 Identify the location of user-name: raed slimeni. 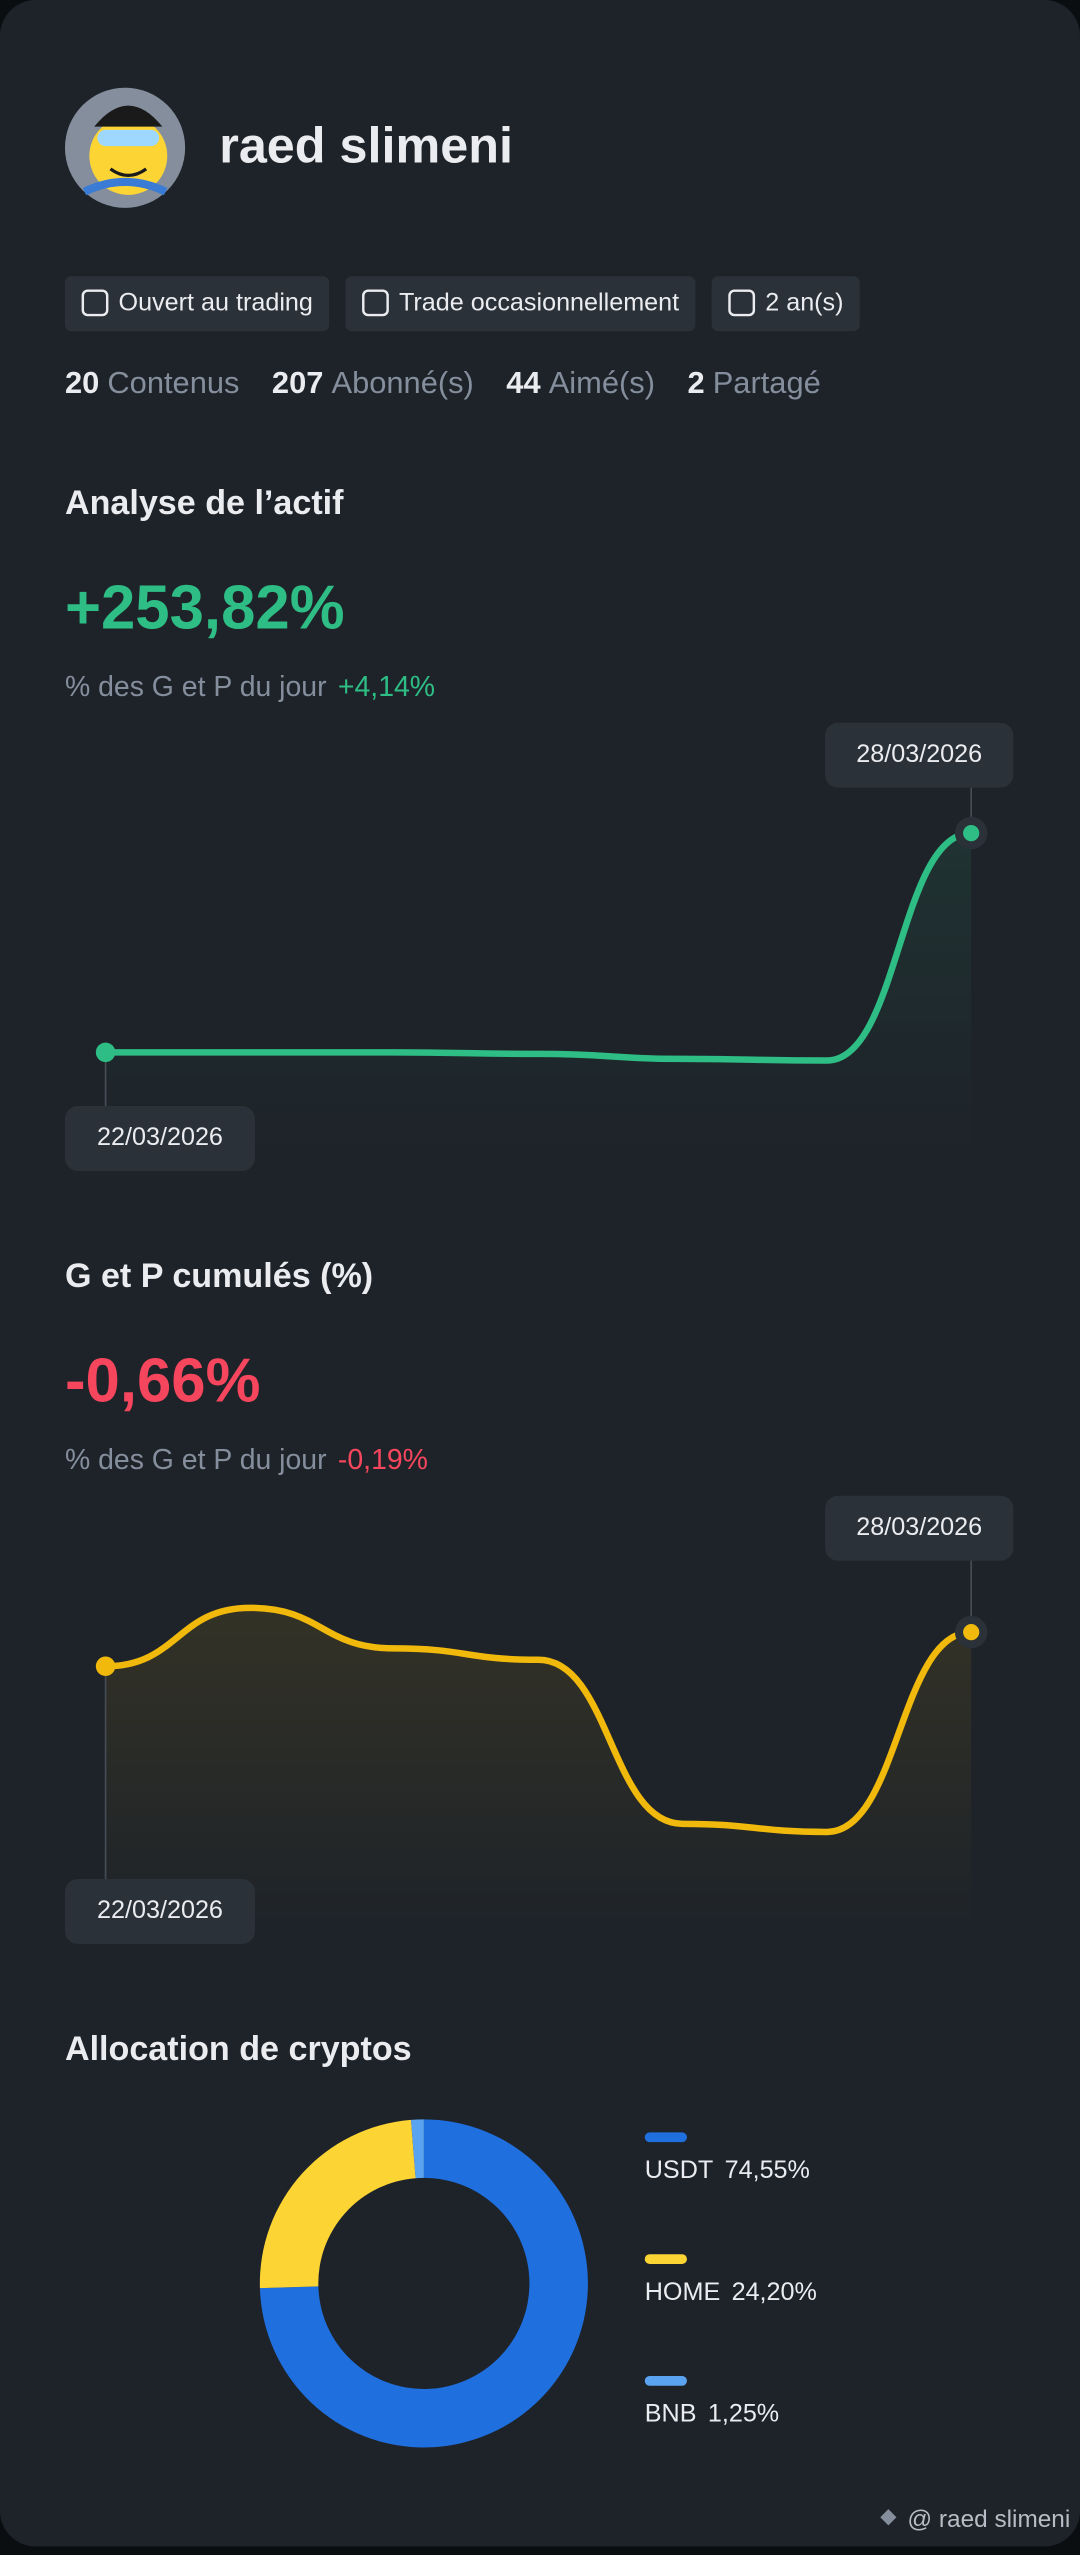
(366, 145).